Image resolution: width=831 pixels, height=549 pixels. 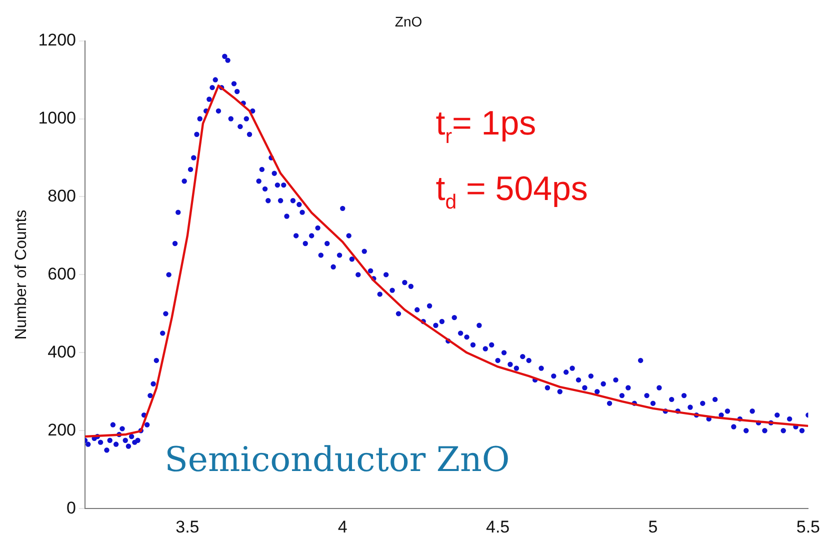 I want to click on y-tick-label: 400, so click(x=62, y=352).